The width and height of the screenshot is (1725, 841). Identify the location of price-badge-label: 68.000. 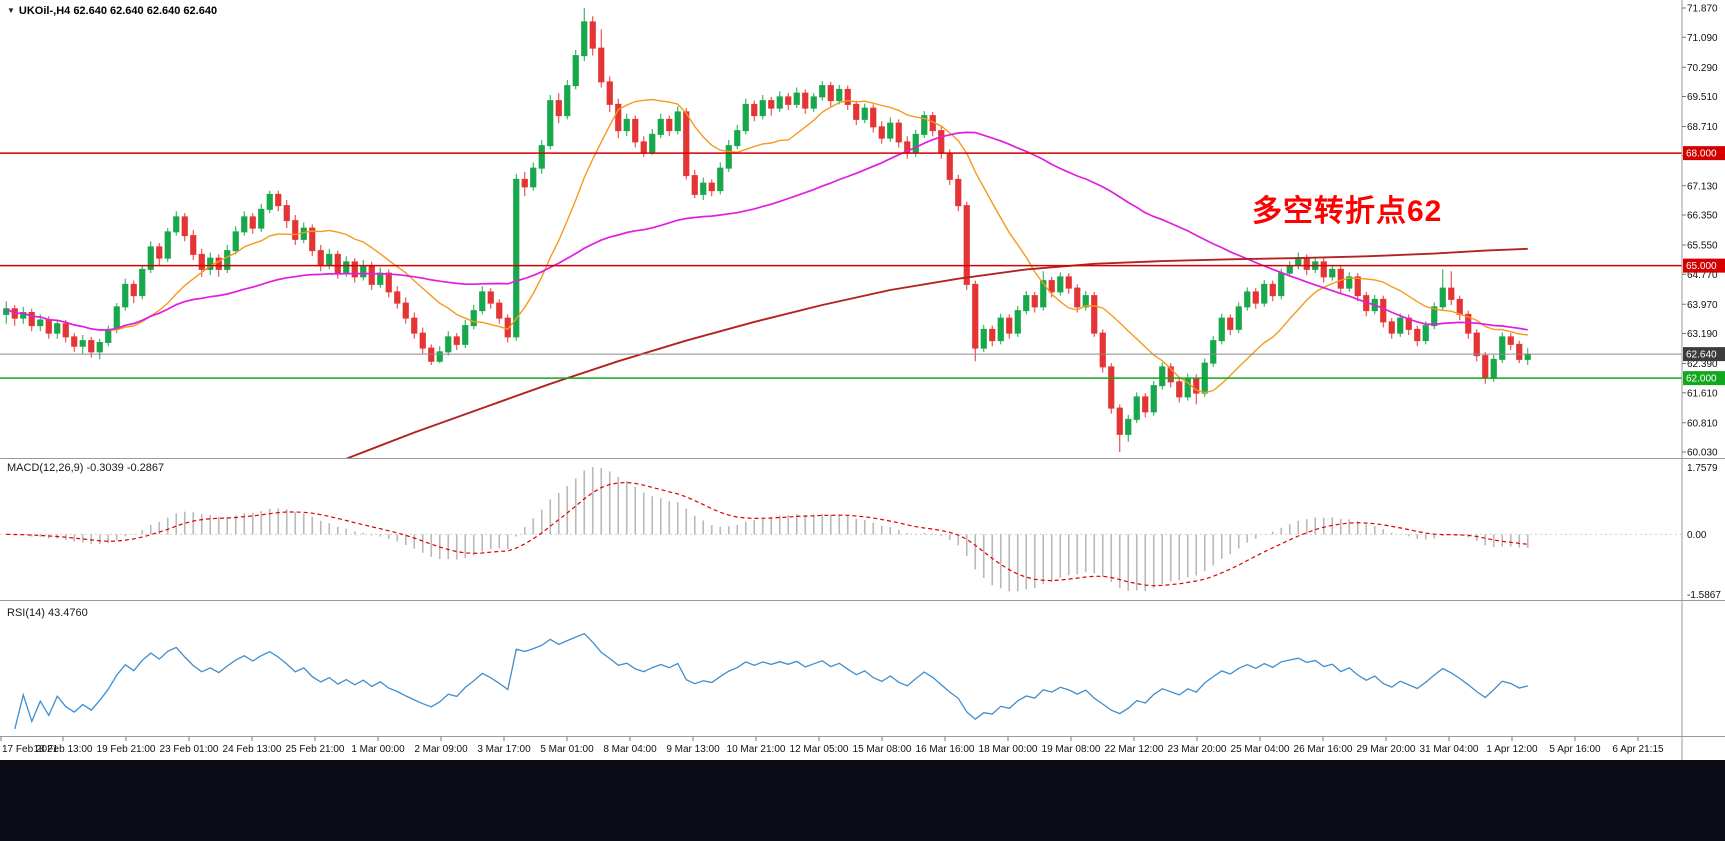
(1701, 154).